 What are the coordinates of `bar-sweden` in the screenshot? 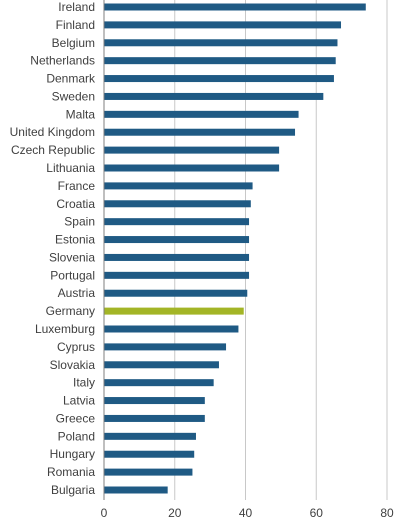 It's located at (214, 96).